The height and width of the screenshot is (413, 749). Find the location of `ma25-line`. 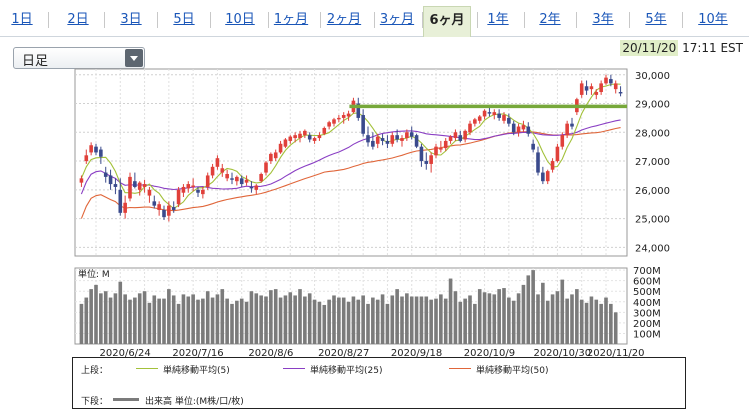

ma25-line is located at coordinates (350, 157).